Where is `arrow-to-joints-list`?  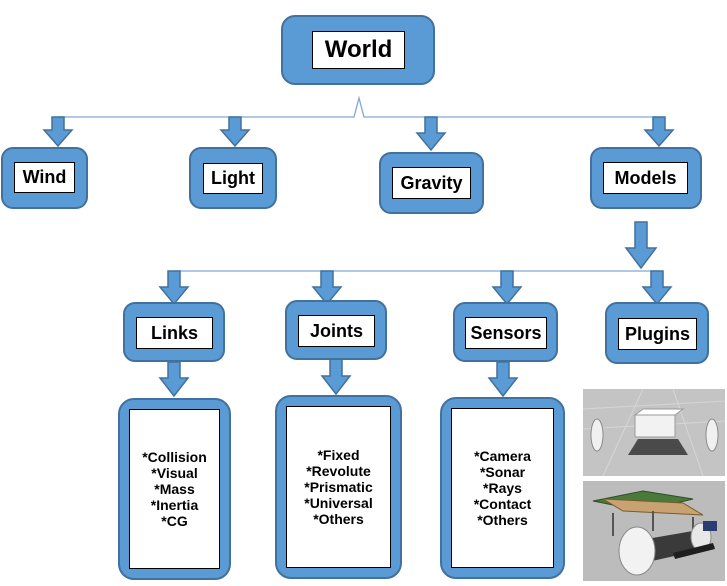
arrow-to-joints-list is located at coordinates (336, 377).